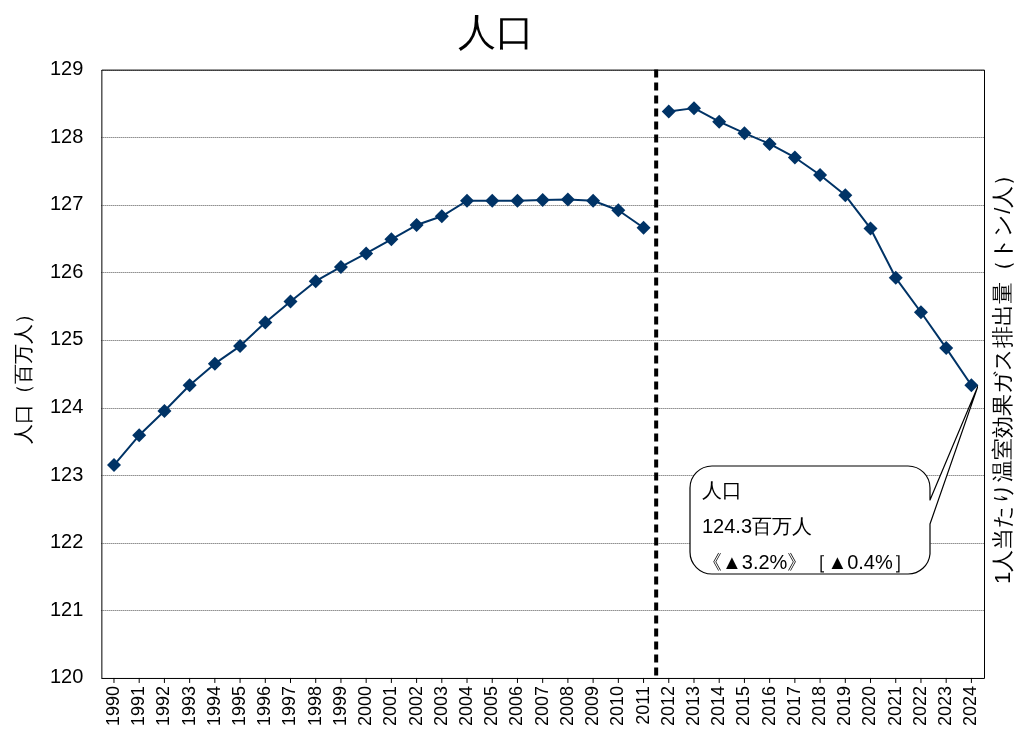 Image resolution: width=1030 pixels, height=742 pixels. Describe the element at coordinates (66, 608) in the screenshot. I see `y-tick-label: 121` at that location.